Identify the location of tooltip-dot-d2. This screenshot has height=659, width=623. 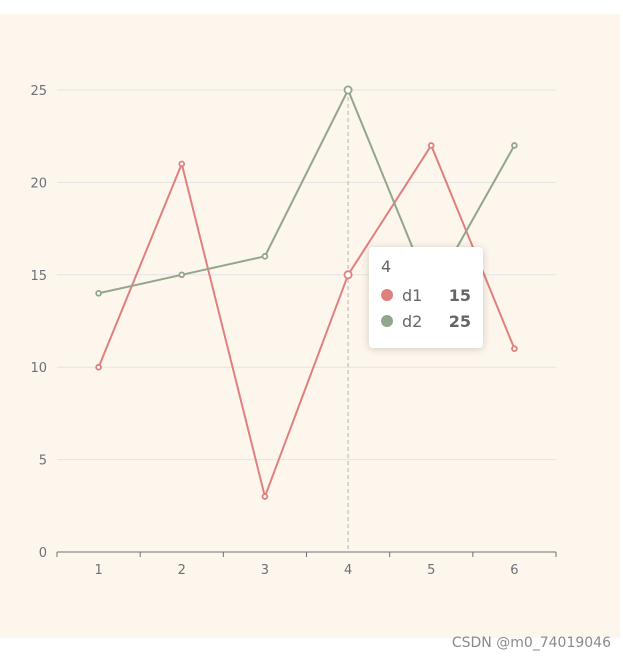
(387, 321).